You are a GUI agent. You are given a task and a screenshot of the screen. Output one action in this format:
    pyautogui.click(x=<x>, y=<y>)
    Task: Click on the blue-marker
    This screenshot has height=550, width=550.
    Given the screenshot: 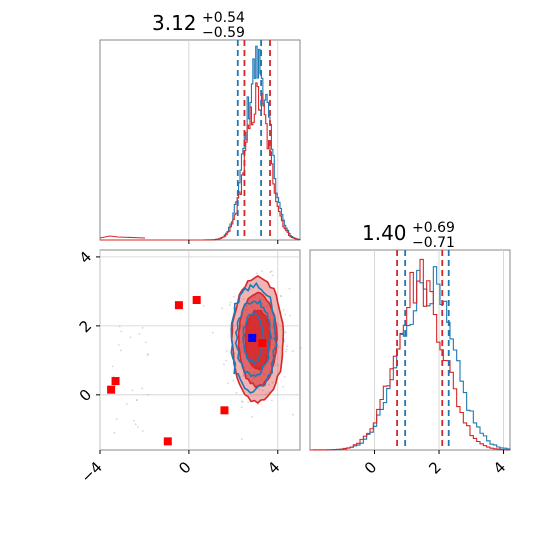 What is the action you would take?
    pyautogui.click(x=252, y=337)
    